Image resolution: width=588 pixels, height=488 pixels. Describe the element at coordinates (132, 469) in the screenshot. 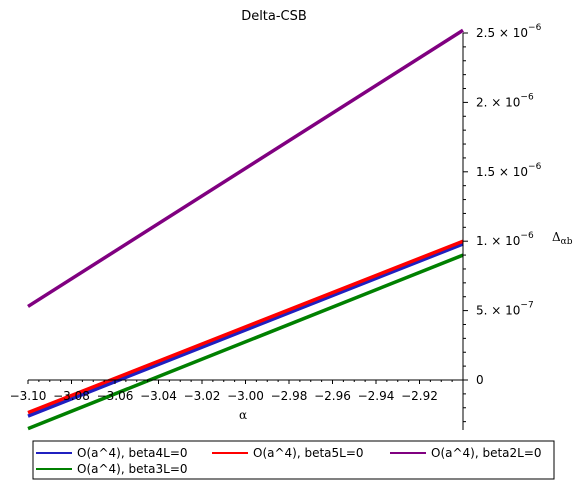

I see `legend-label: O(a^4), beta3L=0` at that location.